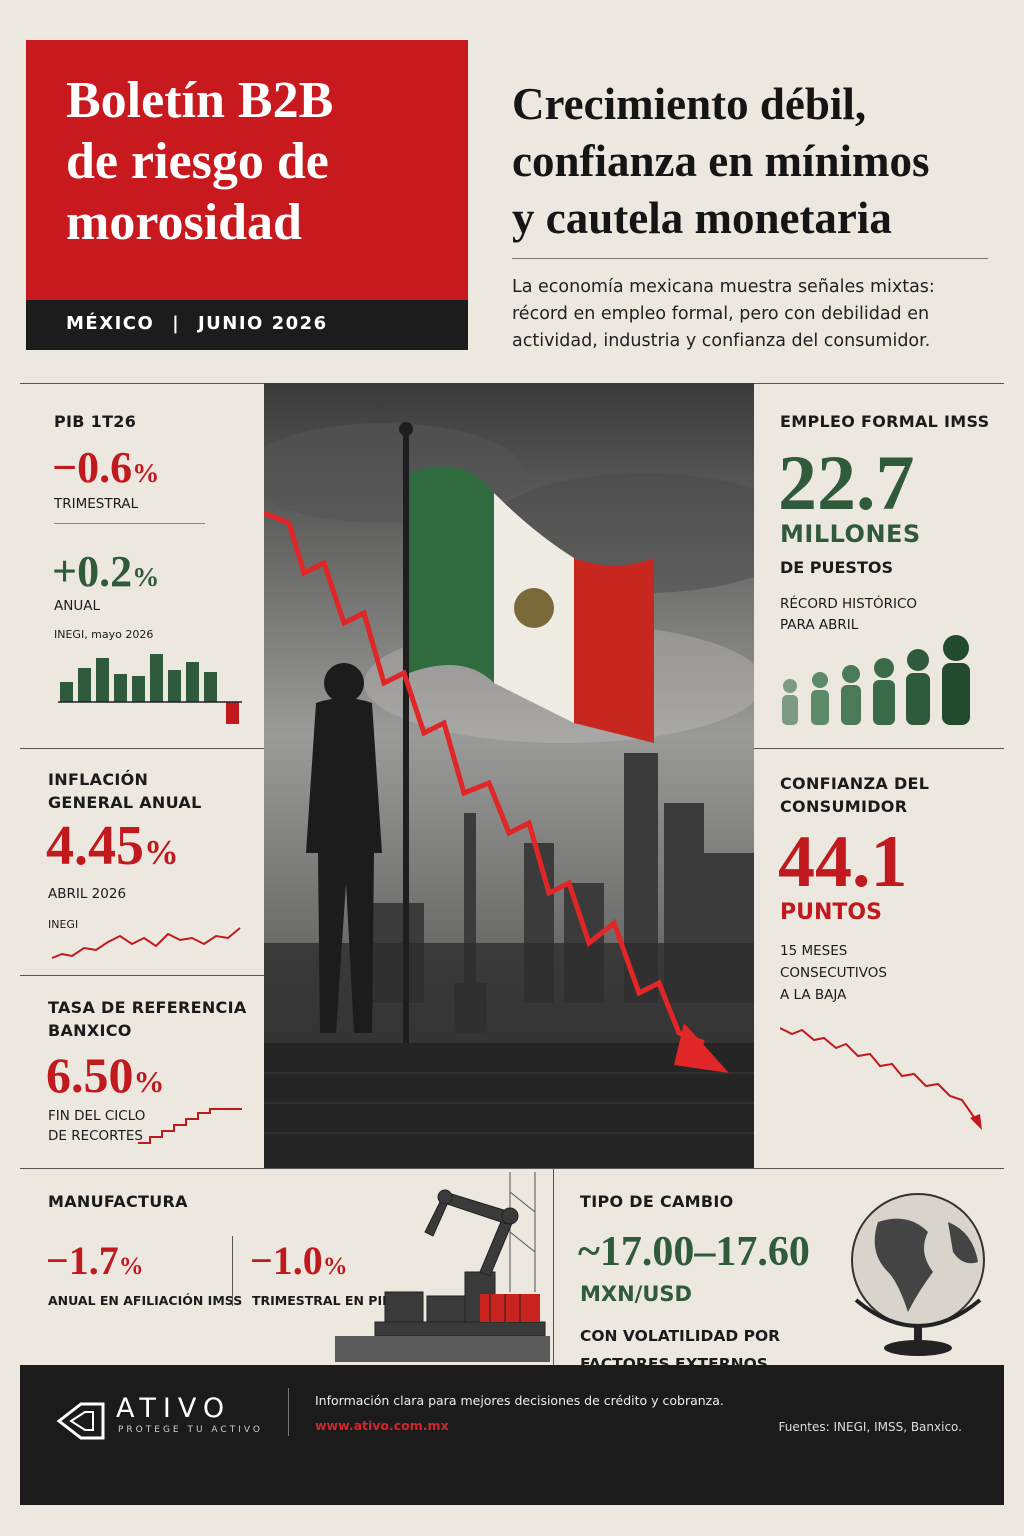 The width and height of the screenshot is (1024, 1536). What do you see at coordinates (174, 1408) in the screenshot?
I see `brand: ATIVO` at bounding box center [174, 1408].